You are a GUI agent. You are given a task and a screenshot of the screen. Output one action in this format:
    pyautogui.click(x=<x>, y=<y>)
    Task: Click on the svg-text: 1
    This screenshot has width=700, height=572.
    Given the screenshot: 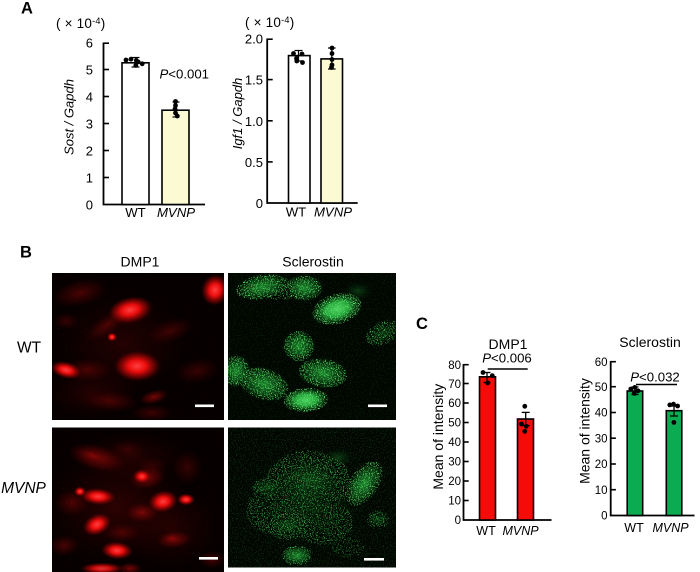 What is the action you would take?
    pyautogui.click(x=89, y=178)
    